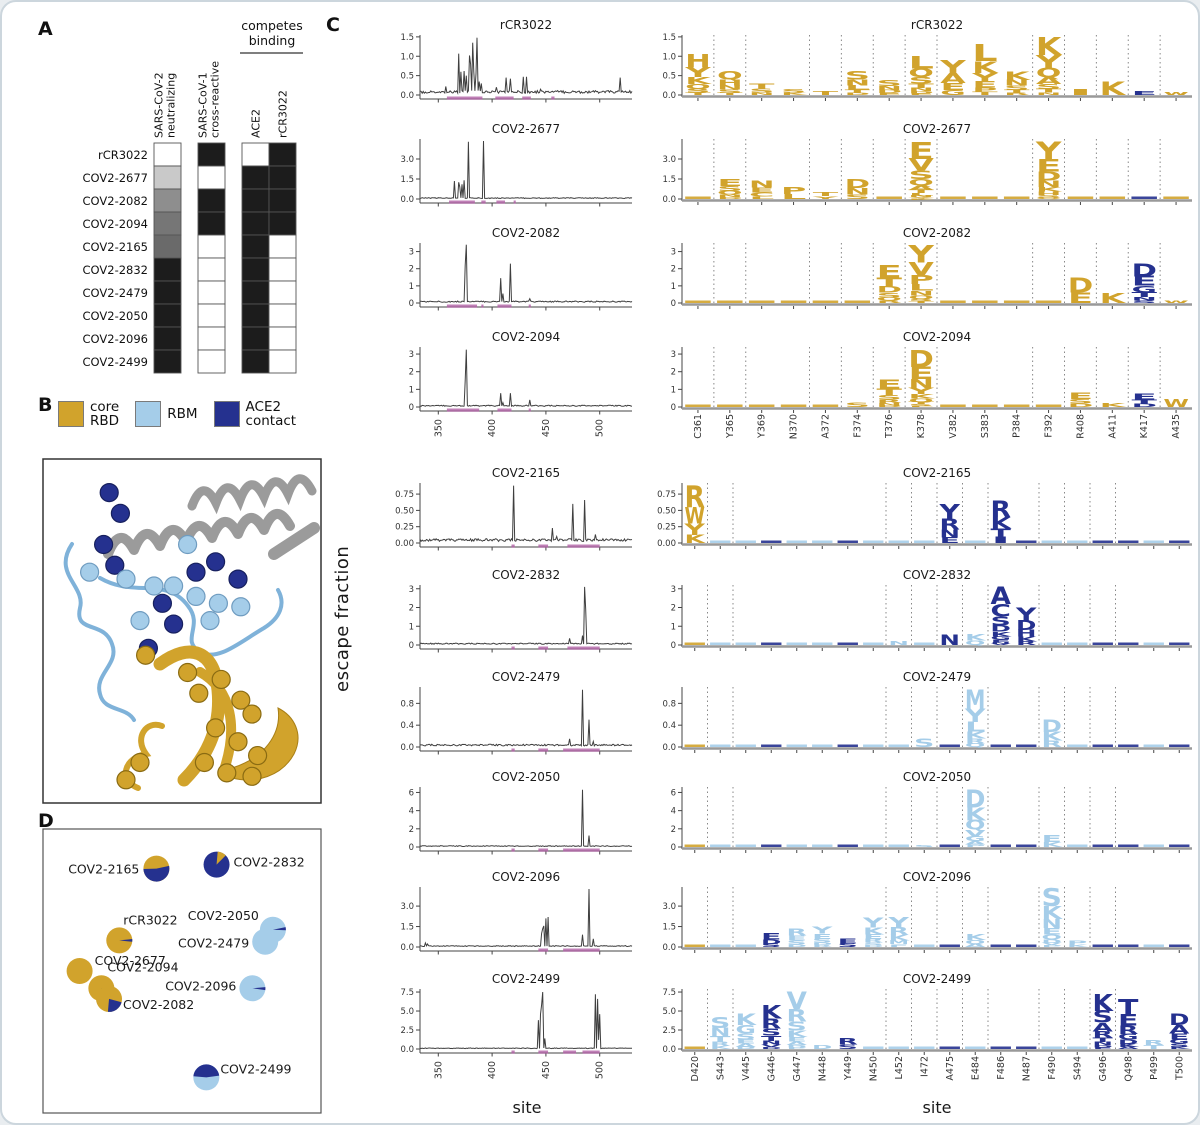 The height and width of the screenshot is (1125, 1200). I want to click on logo-flat-V445, so click(745, 845).